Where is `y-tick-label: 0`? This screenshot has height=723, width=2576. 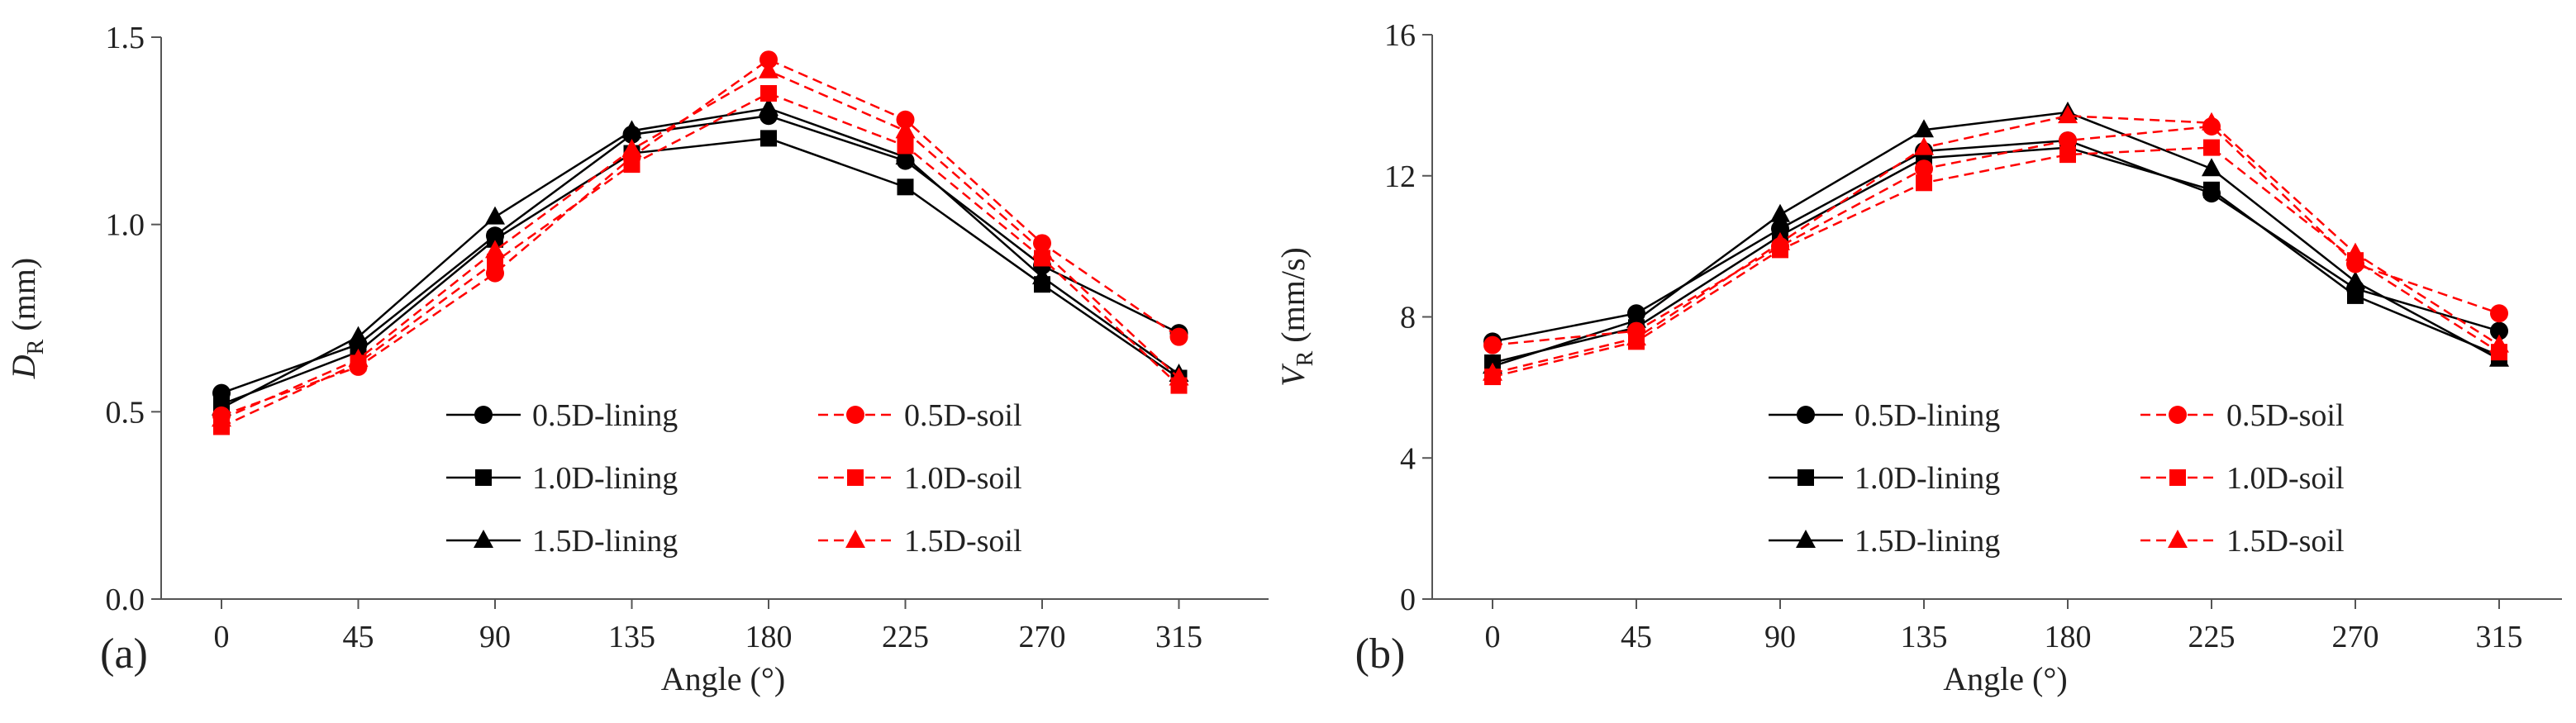
y-tick-label: 0 is located at coordinates (1408, 600).